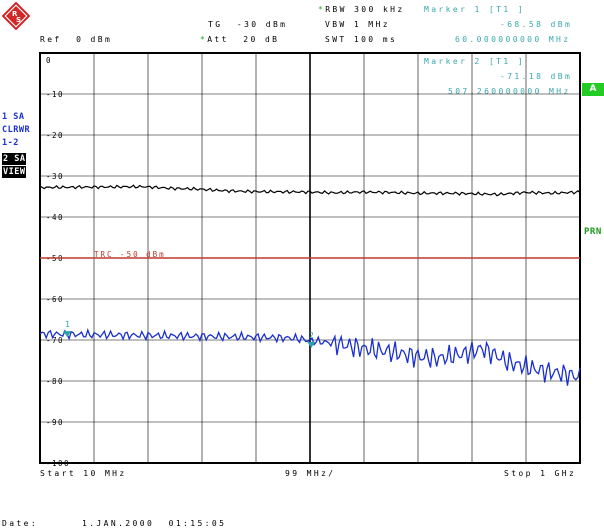  What do you see at coordinates (55, 299) in the screenshot?
I see `y-tick-label: -60` at bounding box center [55, 299].